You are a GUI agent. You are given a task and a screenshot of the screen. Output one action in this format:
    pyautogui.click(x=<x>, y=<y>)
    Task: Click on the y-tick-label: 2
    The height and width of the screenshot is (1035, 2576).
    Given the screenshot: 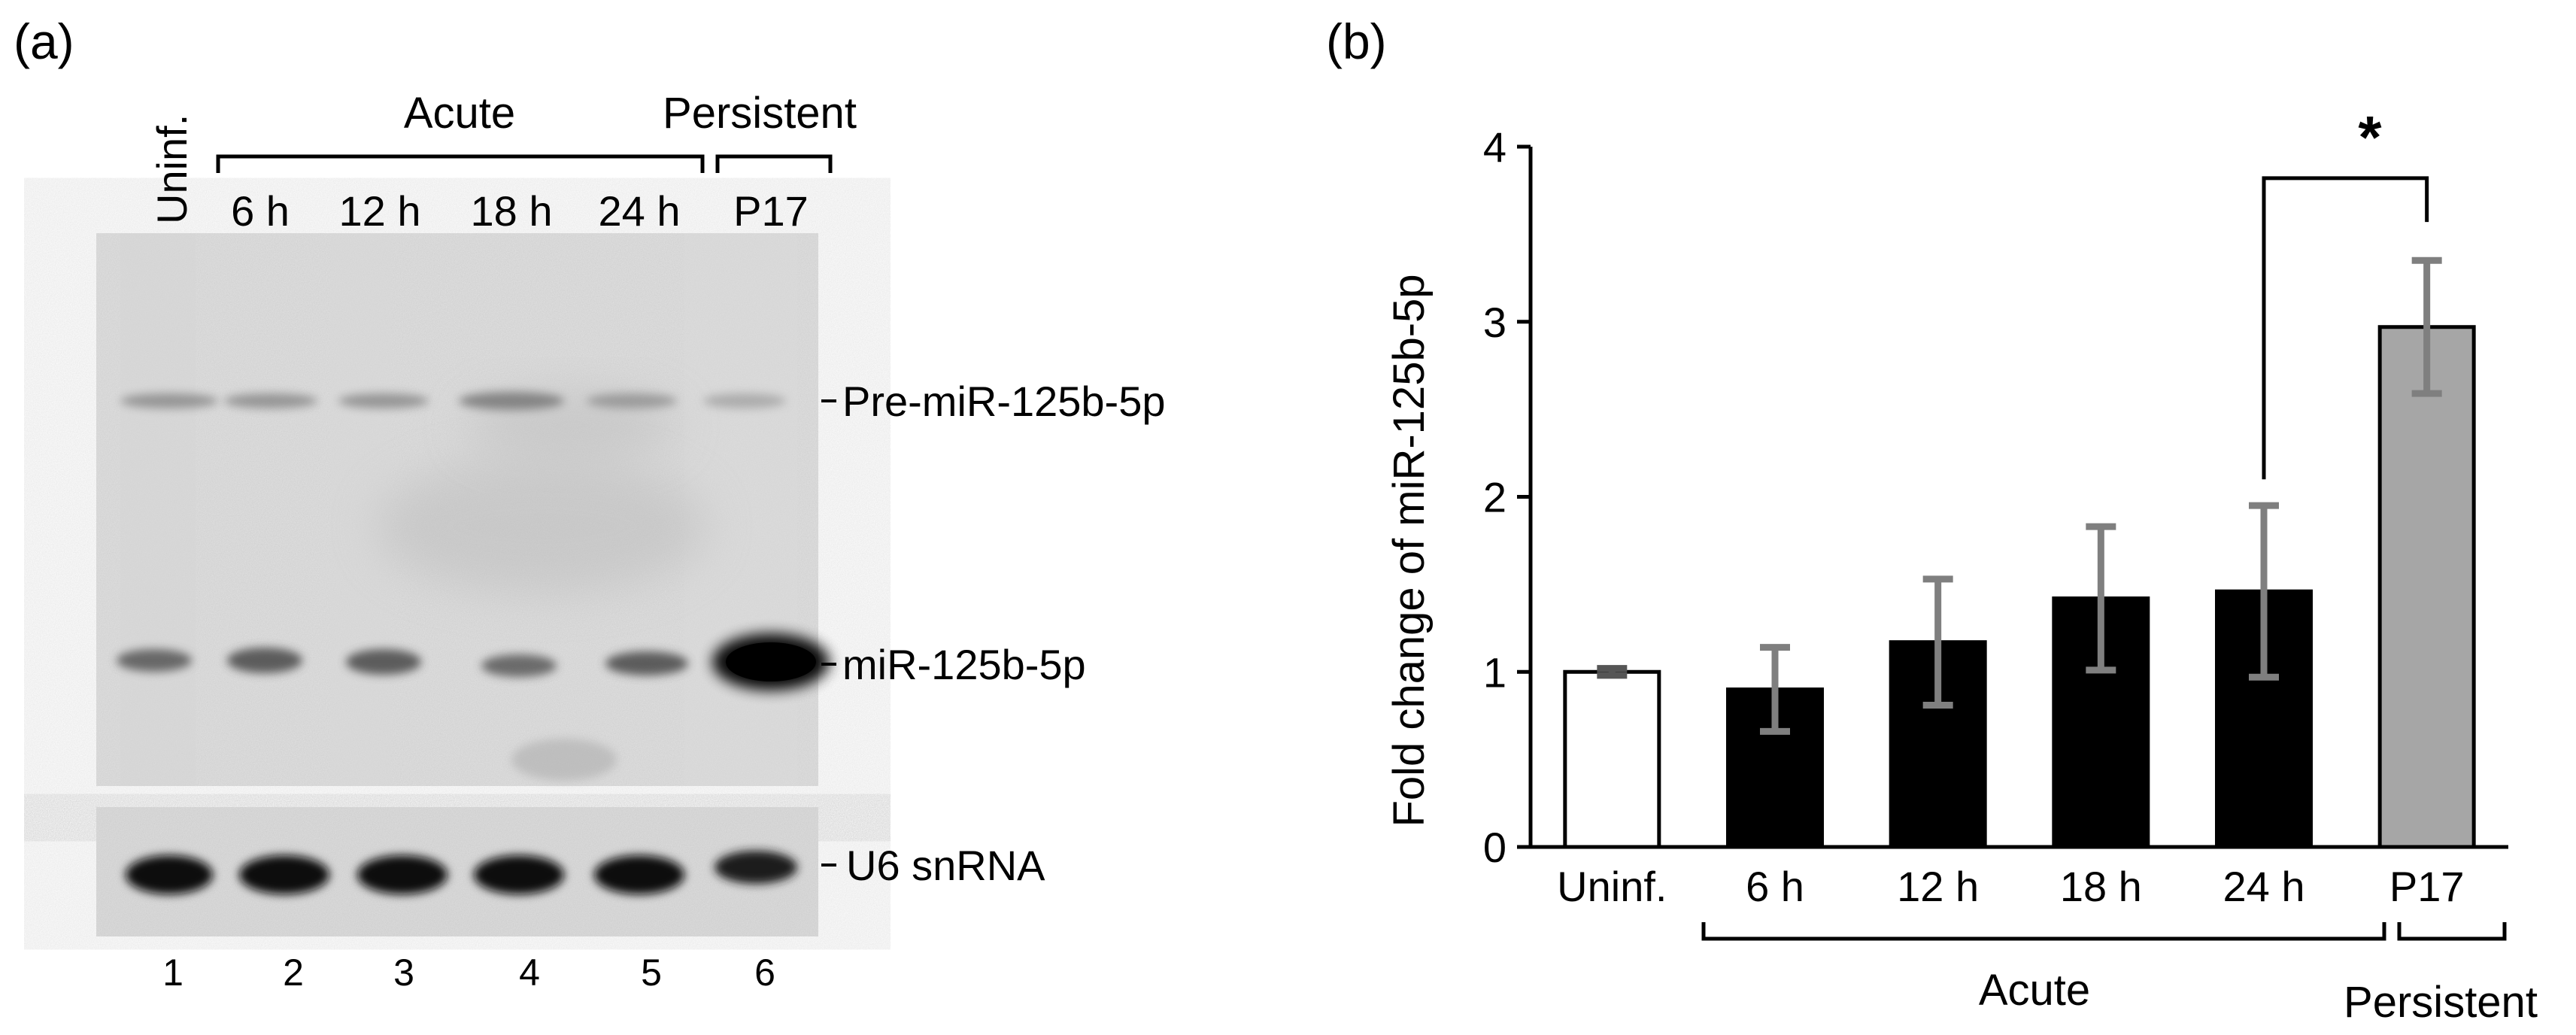 What is the action you would take?
    pyautogui.click(x=1494, y=497)
    